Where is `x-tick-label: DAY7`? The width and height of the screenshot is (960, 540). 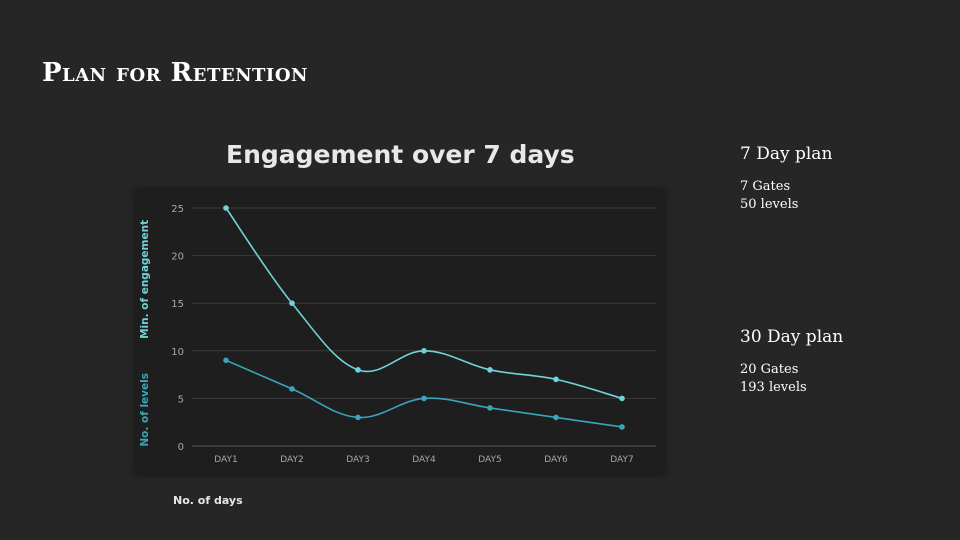 x-tick-label: DAY7 is located at coordinates (621, 460).